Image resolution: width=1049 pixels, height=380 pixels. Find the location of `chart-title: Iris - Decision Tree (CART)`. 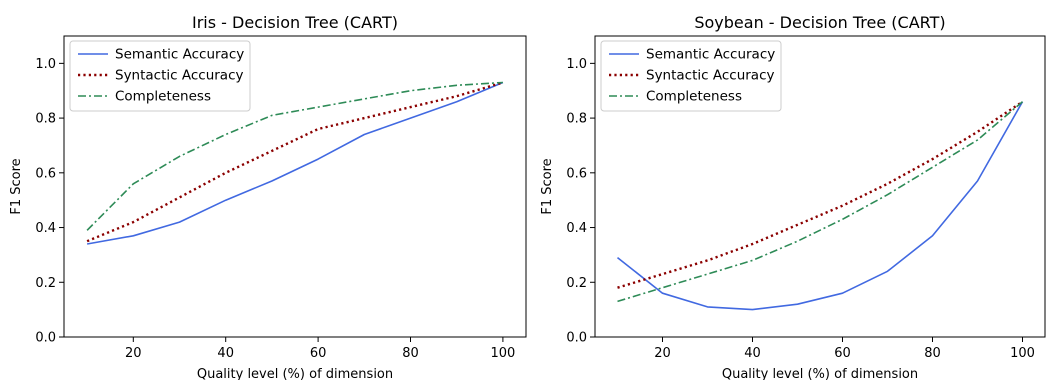

chart-title: Iris - Decision Tree (CART) is located at coordinates (295, 22).